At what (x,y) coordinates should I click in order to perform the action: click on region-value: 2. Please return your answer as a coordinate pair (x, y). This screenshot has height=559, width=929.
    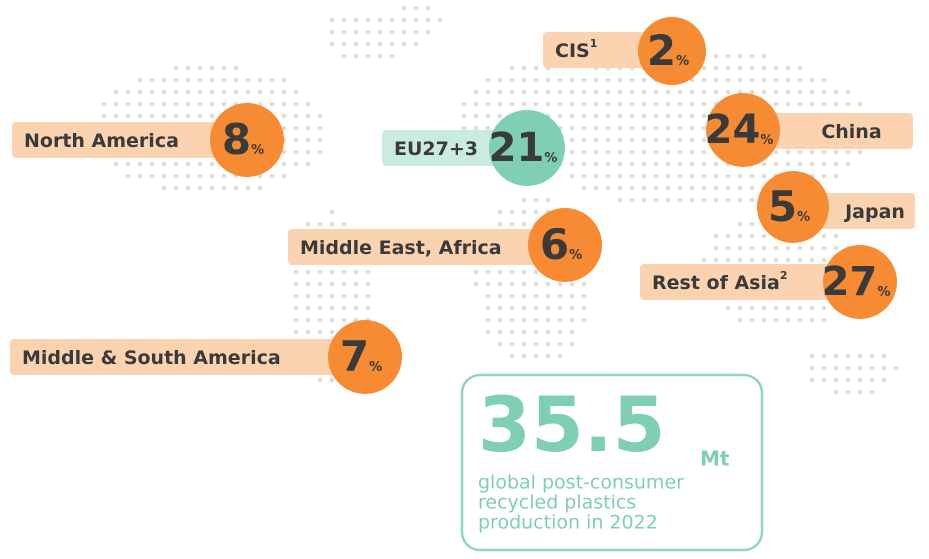
    Looking at the image, I should click on (661, 50).